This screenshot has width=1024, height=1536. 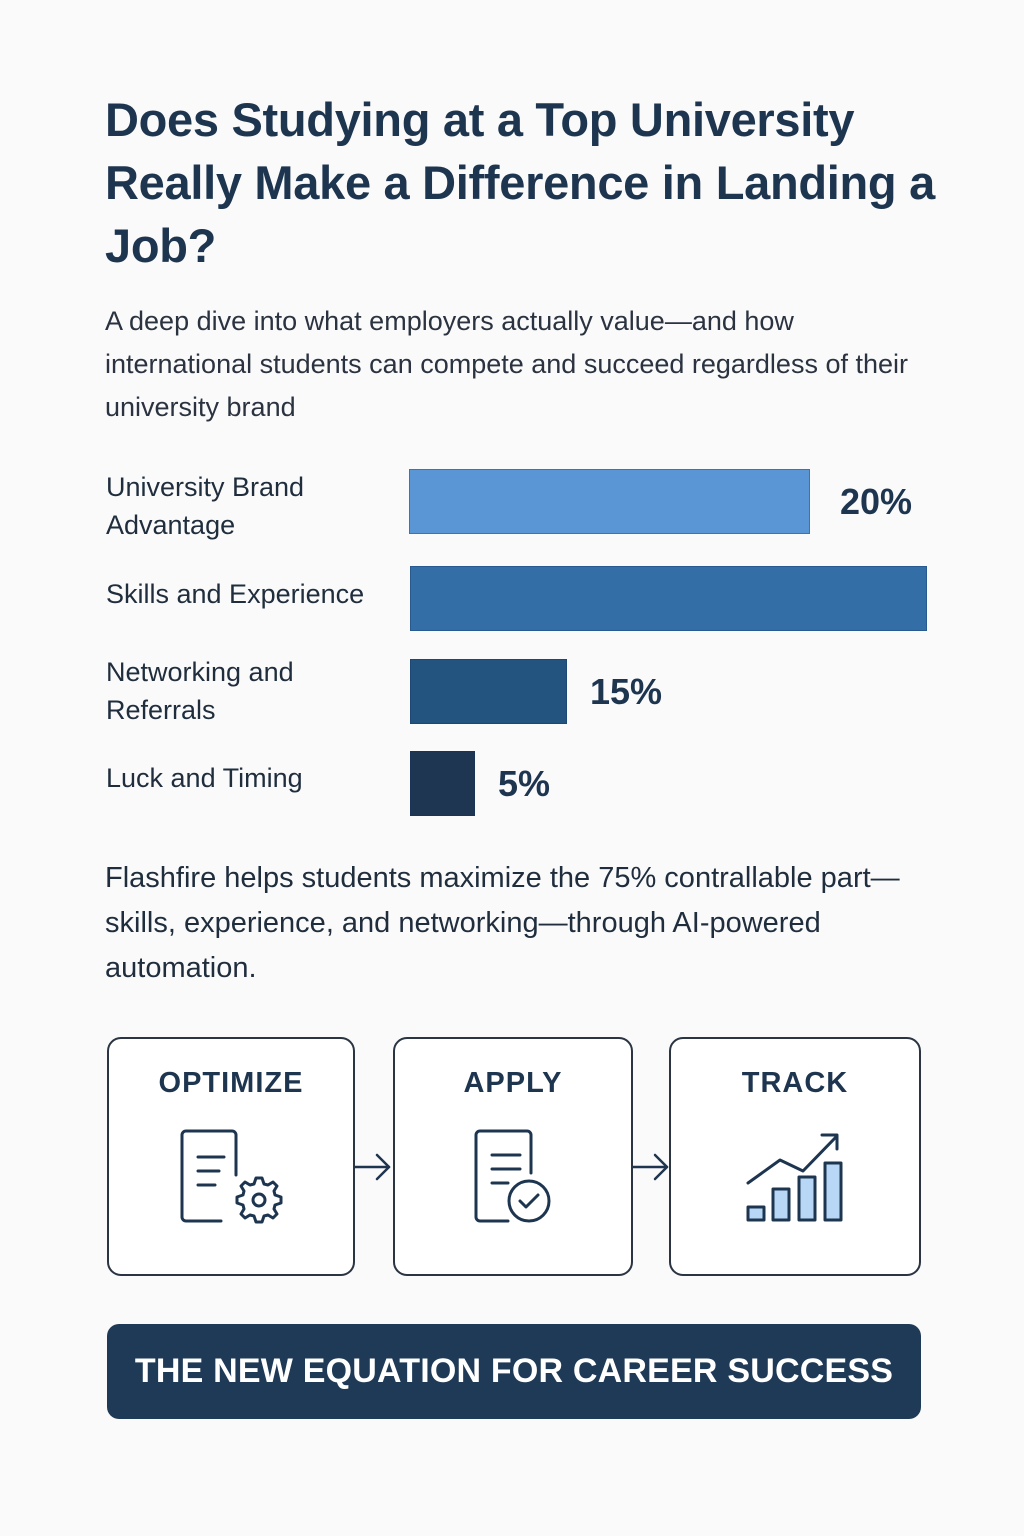 I want to click on bar-networking, so click(x=488, y=691).